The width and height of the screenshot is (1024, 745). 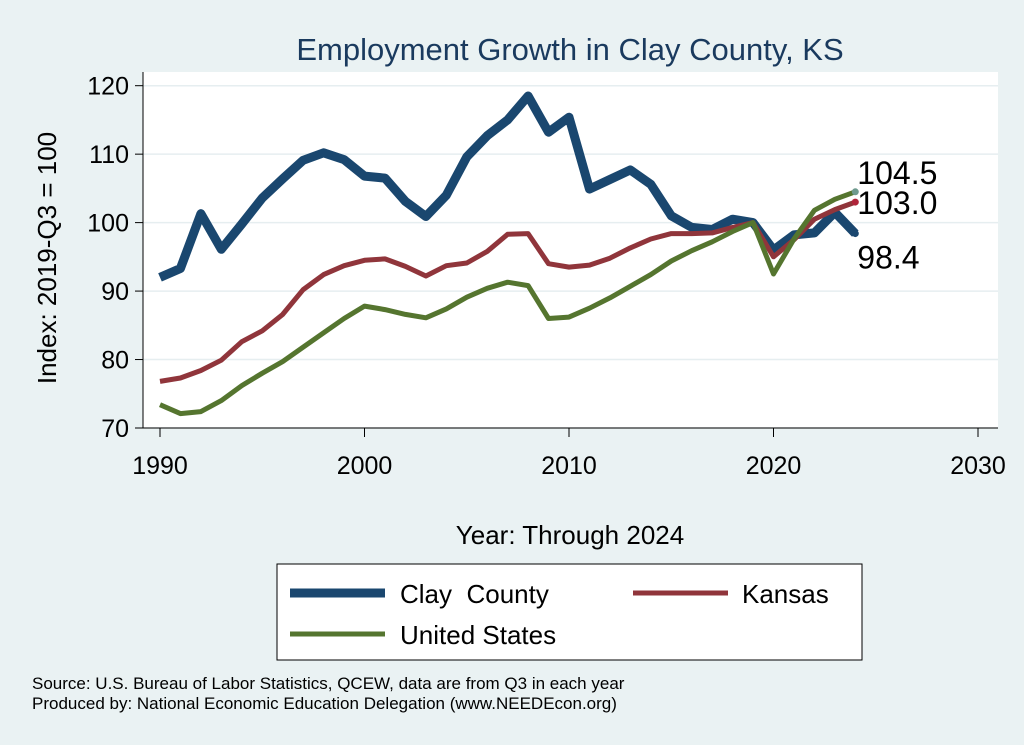 I want to click on chart-title: Employment Growth in Clay County, KS, so click(x=569, y=49).